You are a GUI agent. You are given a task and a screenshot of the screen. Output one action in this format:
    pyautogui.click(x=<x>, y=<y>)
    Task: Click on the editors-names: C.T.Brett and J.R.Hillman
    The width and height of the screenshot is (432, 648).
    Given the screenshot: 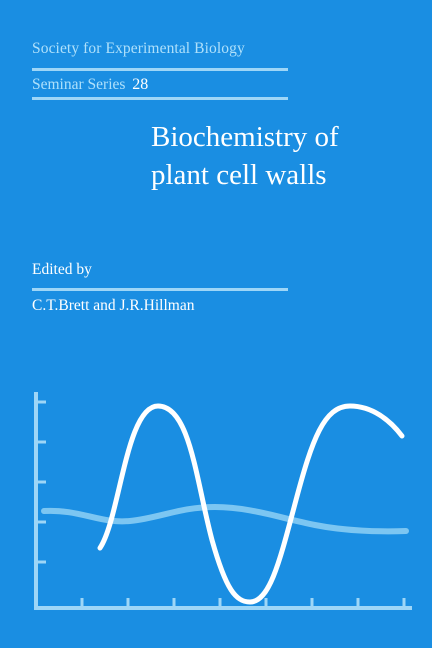 What is the action you would take?
    pyautogui.click(x=113, y=305)
    